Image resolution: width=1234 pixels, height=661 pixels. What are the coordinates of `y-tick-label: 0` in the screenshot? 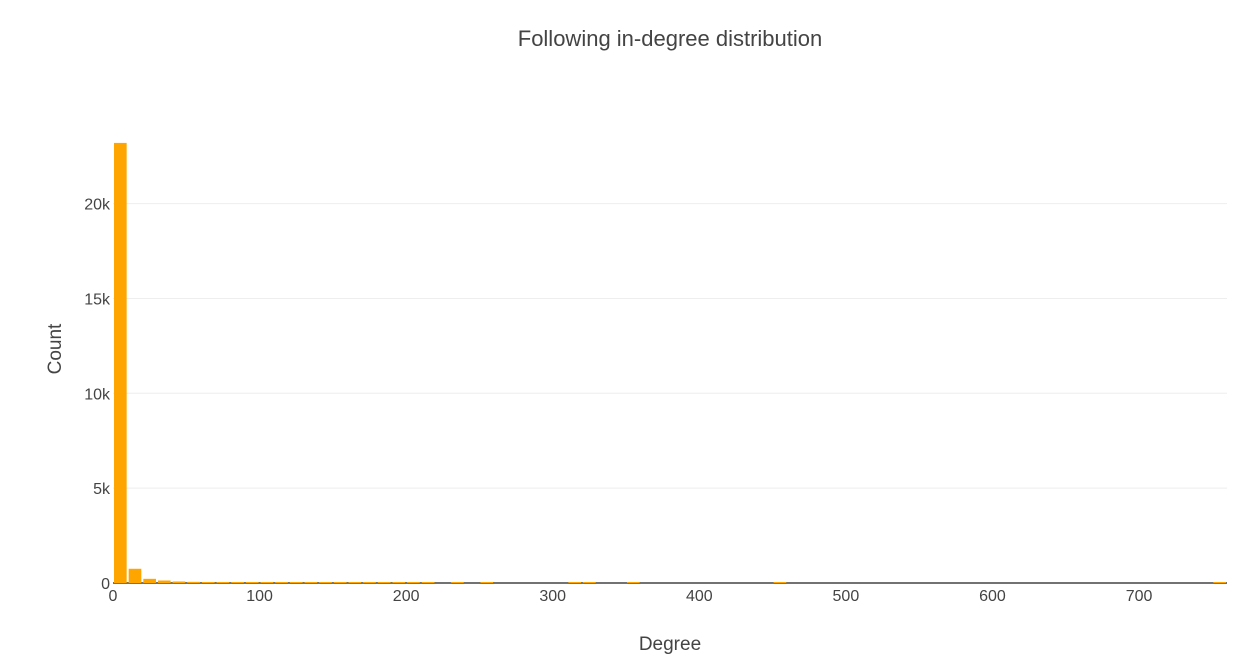 It's located at (105, 584).